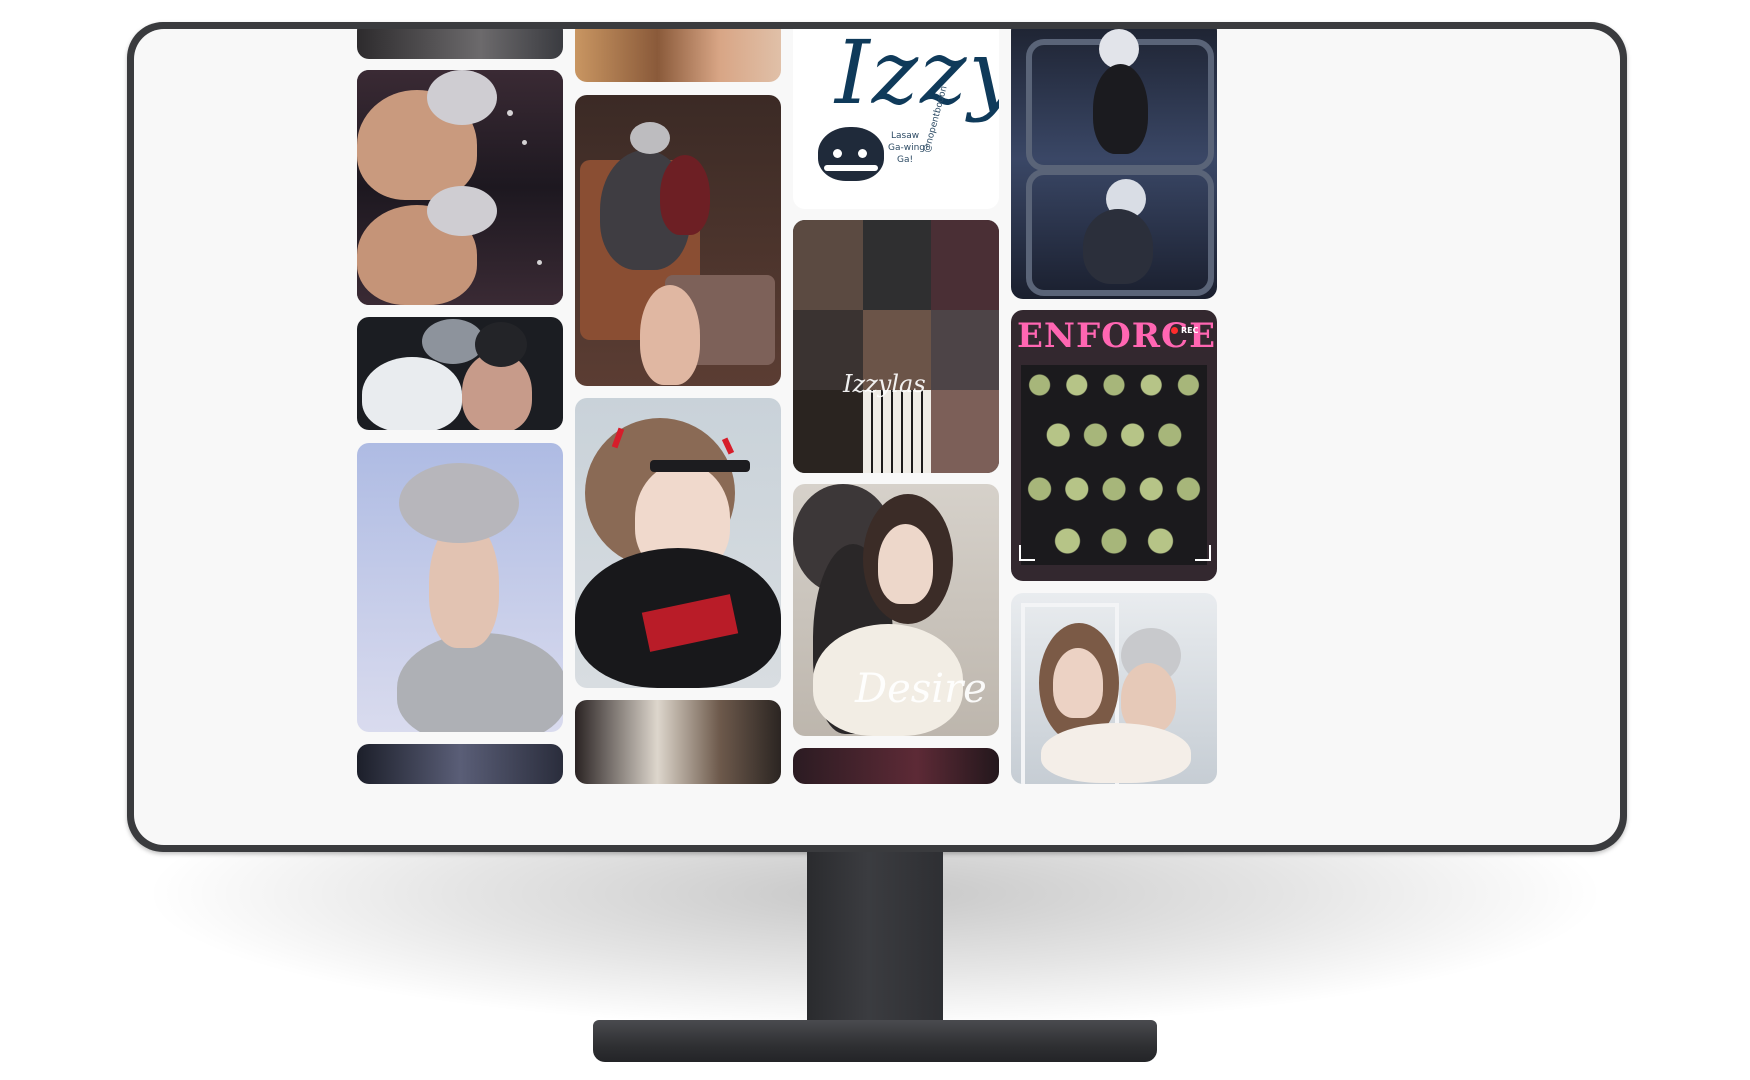  Describe the element at coordinates (1190, 330) in the screenshot. I see `rec-badge: REC` at that location.